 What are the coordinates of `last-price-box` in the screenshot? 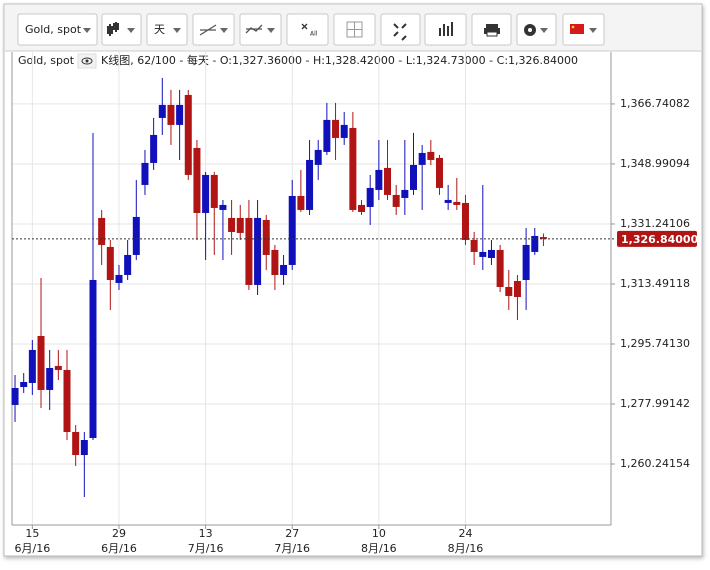 It's located at (657, 238).